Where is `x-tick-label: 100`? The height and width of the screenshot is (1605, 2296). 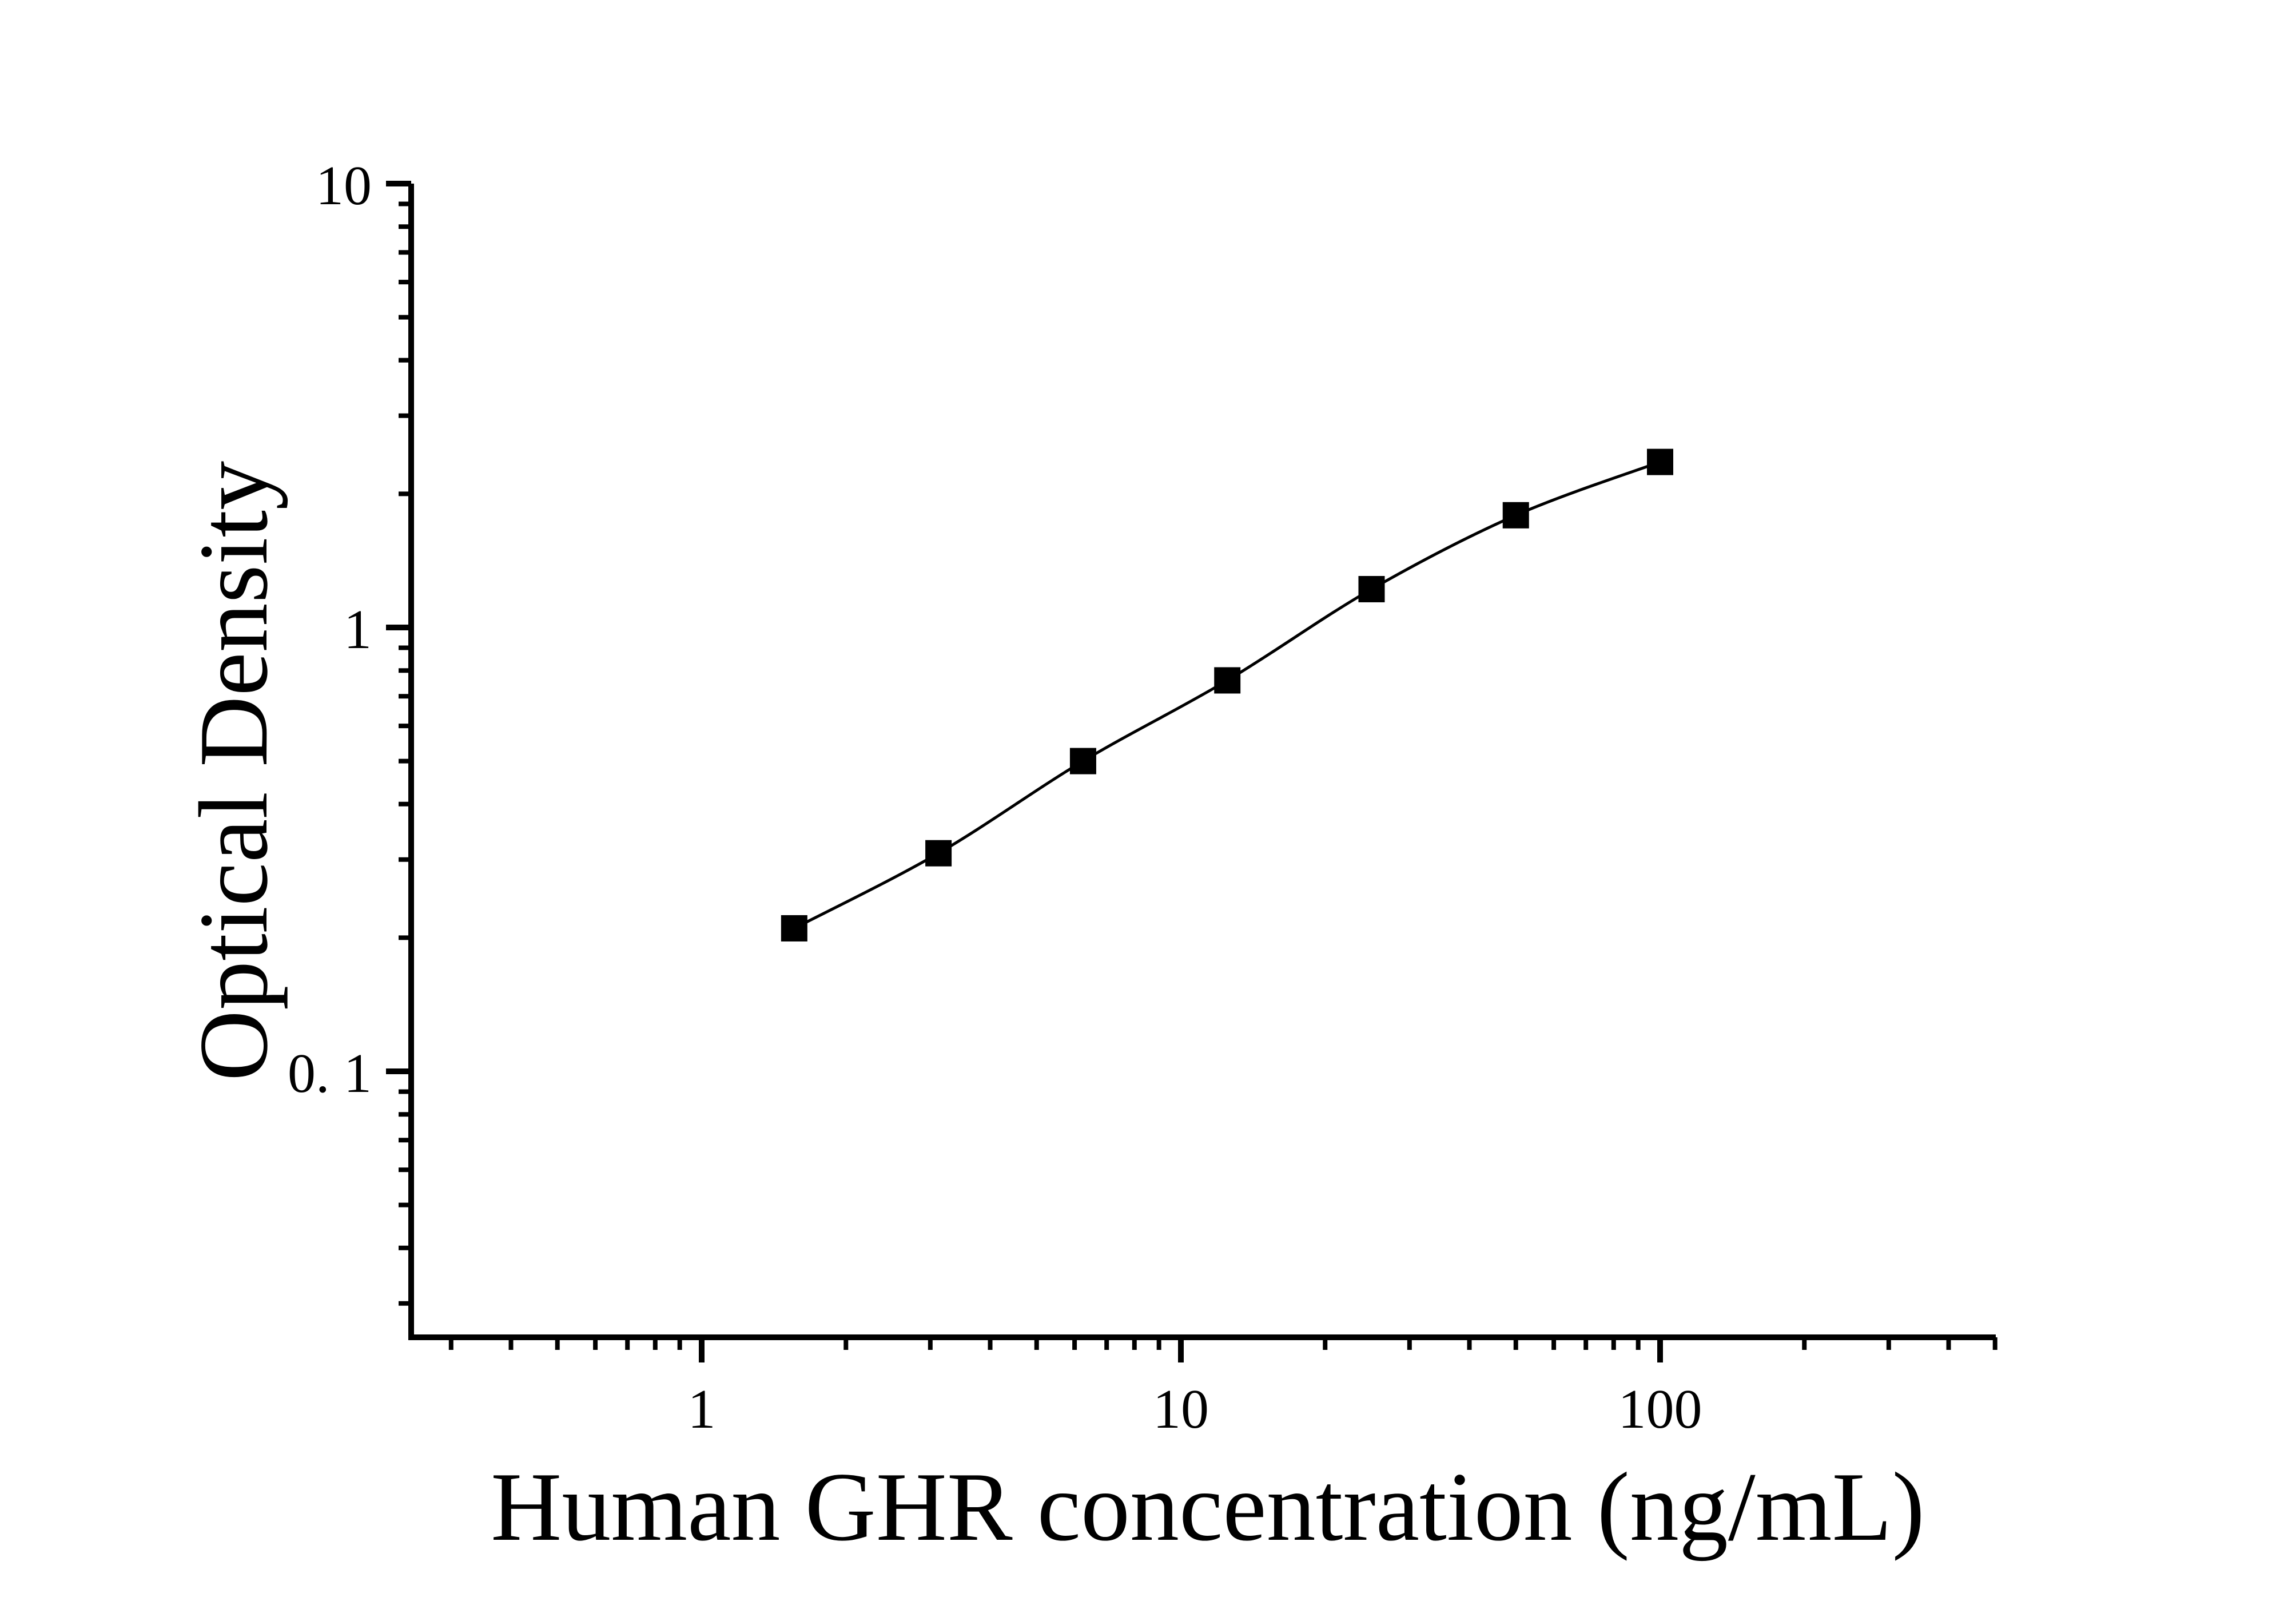
x-tick-label: 100 is located at coordinates (1660, 1409).